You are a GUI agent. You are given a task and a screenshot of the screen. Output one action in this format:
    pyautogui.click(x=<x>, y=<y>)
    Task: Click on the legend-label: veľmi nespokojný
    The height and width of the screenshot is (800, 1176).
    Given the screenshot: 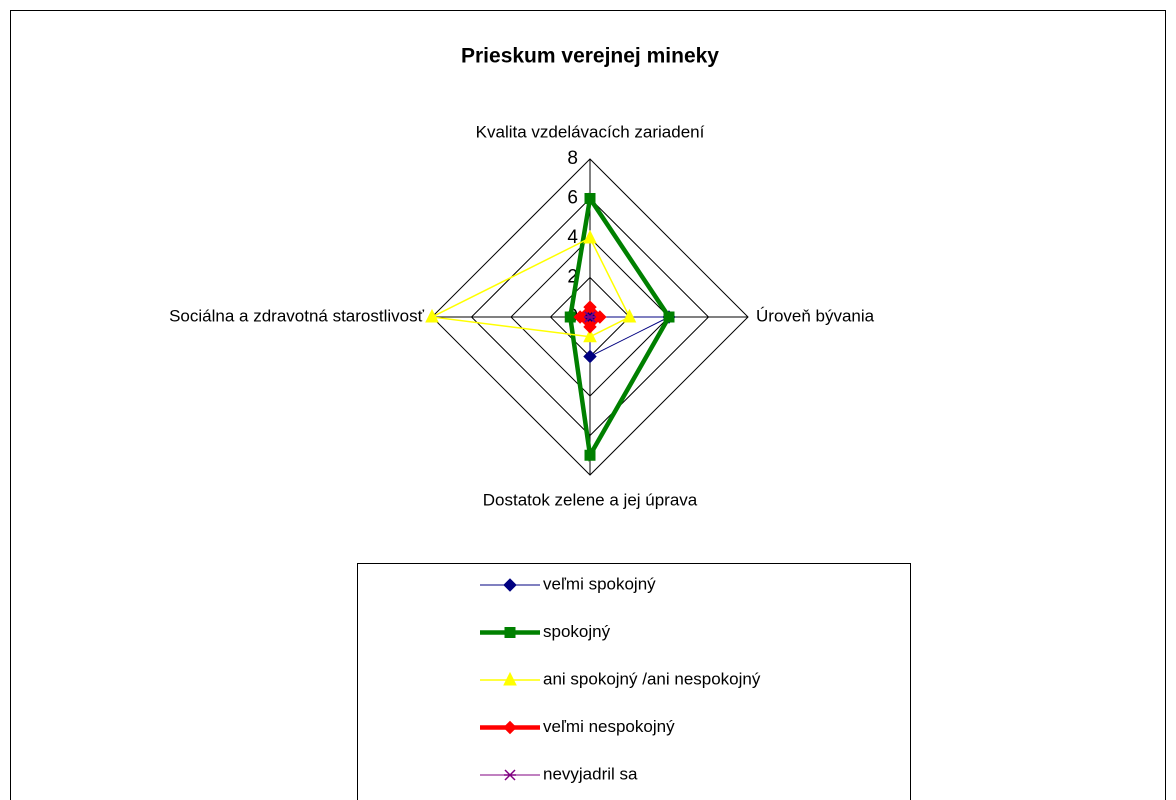 What is the action you would take?
    pyautogui.click(x=609, y=726)
    